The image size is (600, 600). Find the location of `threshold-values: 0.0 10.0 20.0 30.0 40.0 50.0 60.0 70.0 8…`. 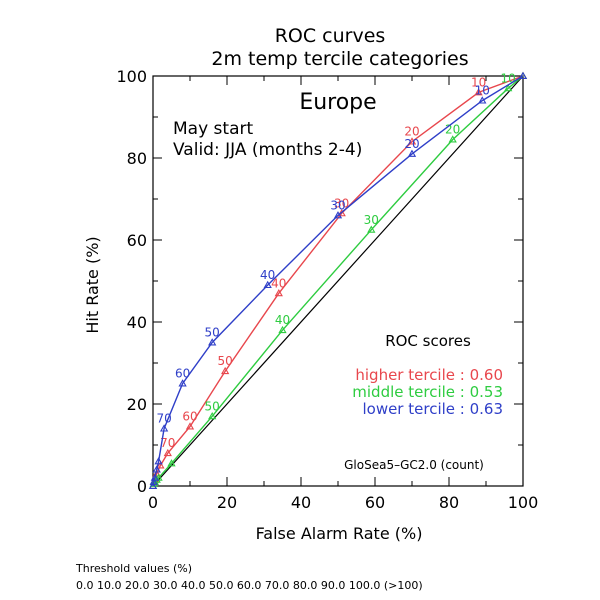

threshold-values: 0.0 10.0 20.0 30.0 40.0 50.0 60.0 70.0 8… is located at coordinates (249, 585).